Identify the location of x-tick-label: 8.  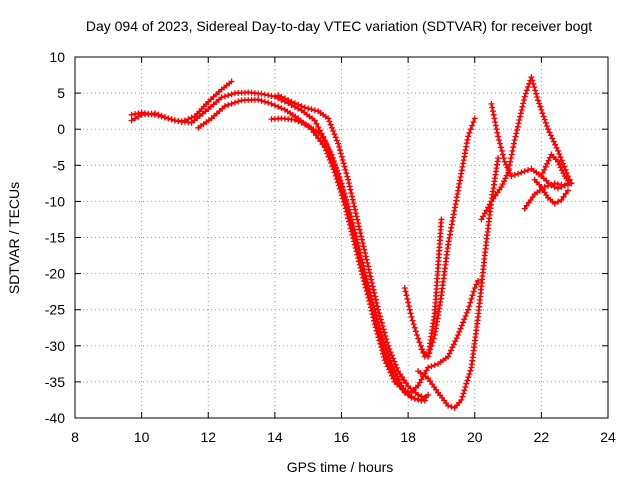
(75, 437).